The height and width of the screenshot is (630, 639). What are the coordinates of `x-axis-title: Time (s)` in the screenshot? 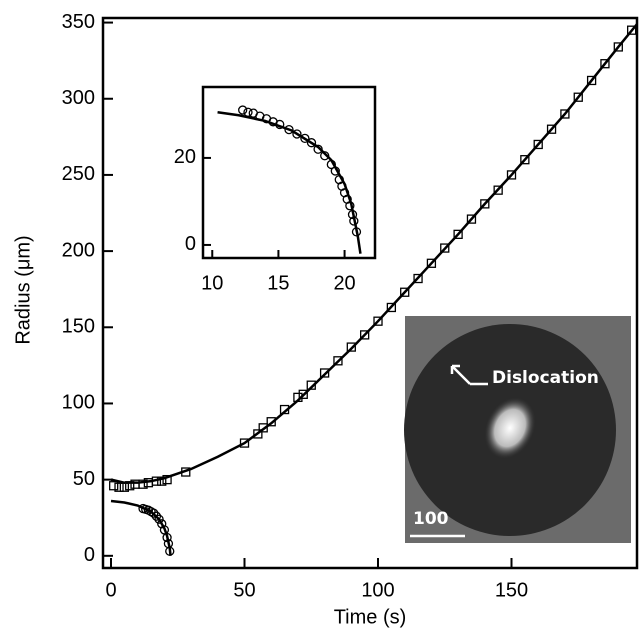 It's located at (370, 617).